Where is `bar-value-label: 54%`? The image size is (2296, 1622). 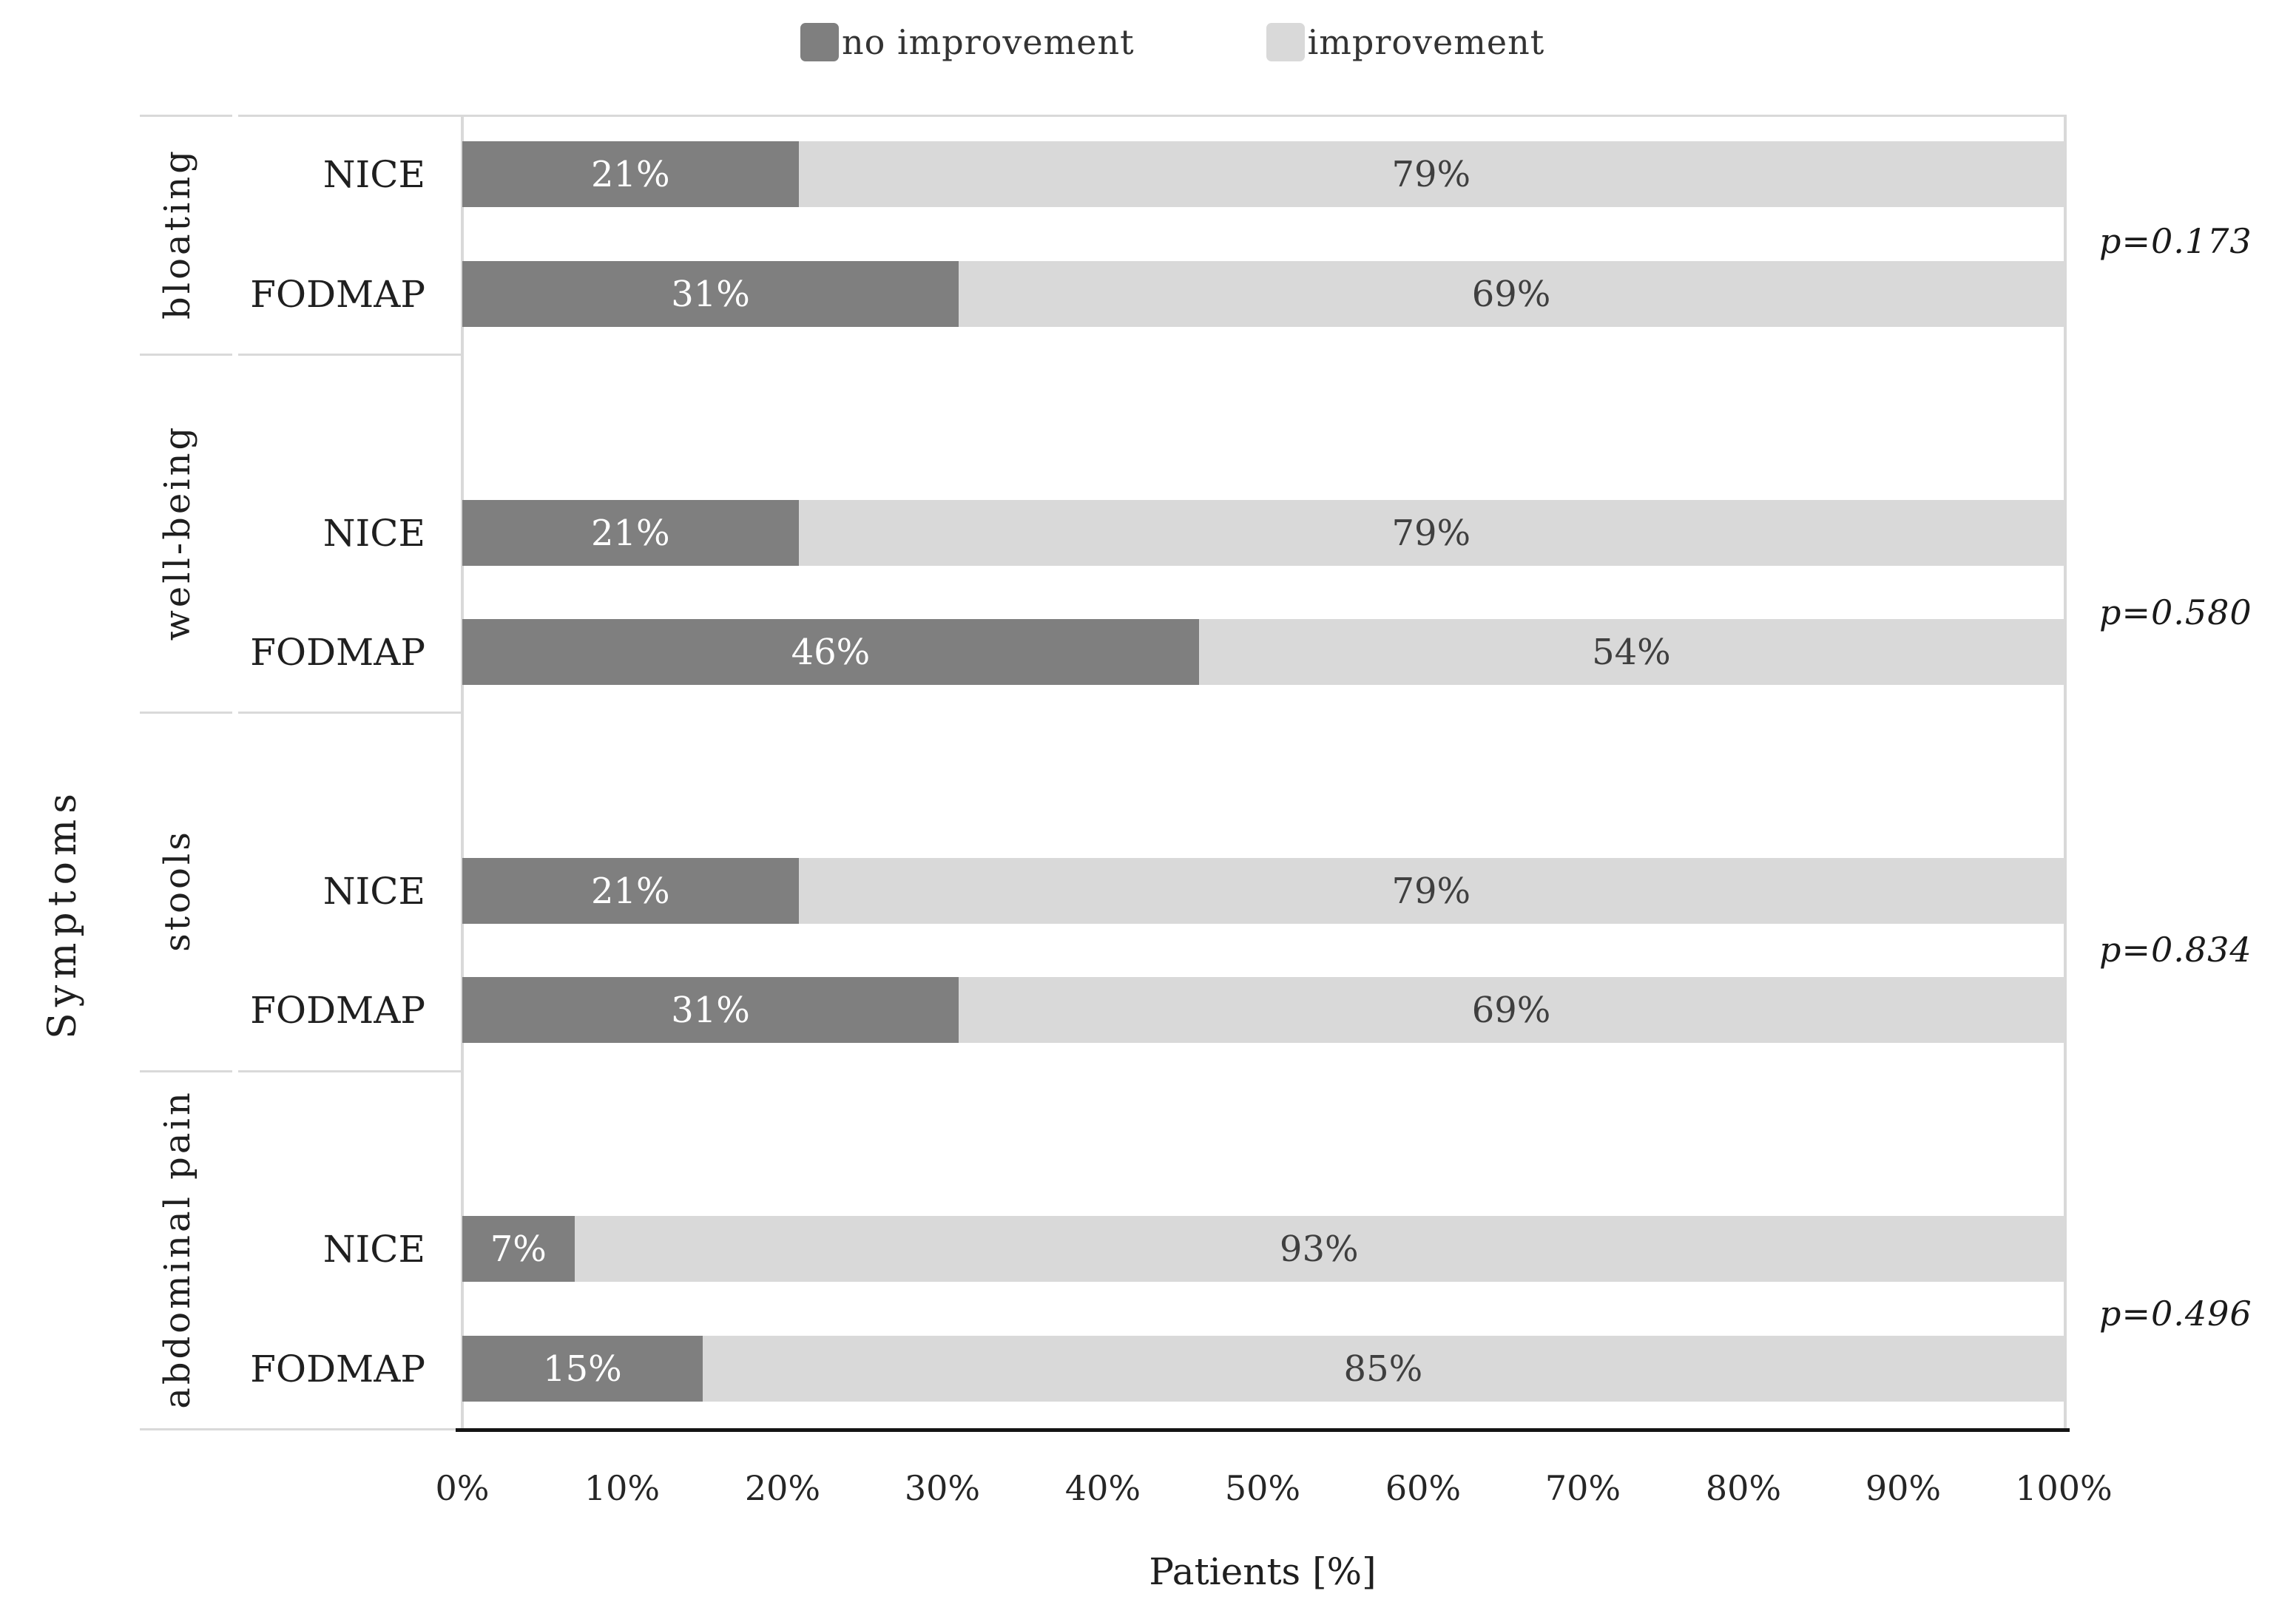
bar-value-label: 54% is located at coordinates (1632, 652).